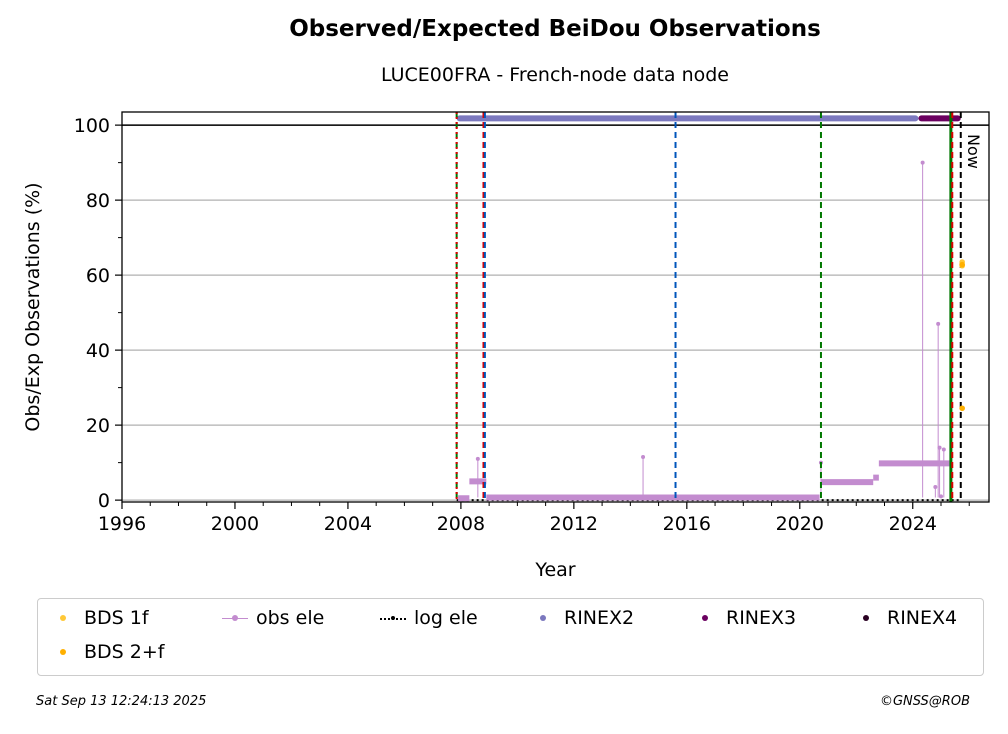 Image resolution: width=1008 pixels, height=734 pixels. Describe the element at coordinates (574, 524) in the screenshot. I see `x-tick-label-2012: 2012` at that location.